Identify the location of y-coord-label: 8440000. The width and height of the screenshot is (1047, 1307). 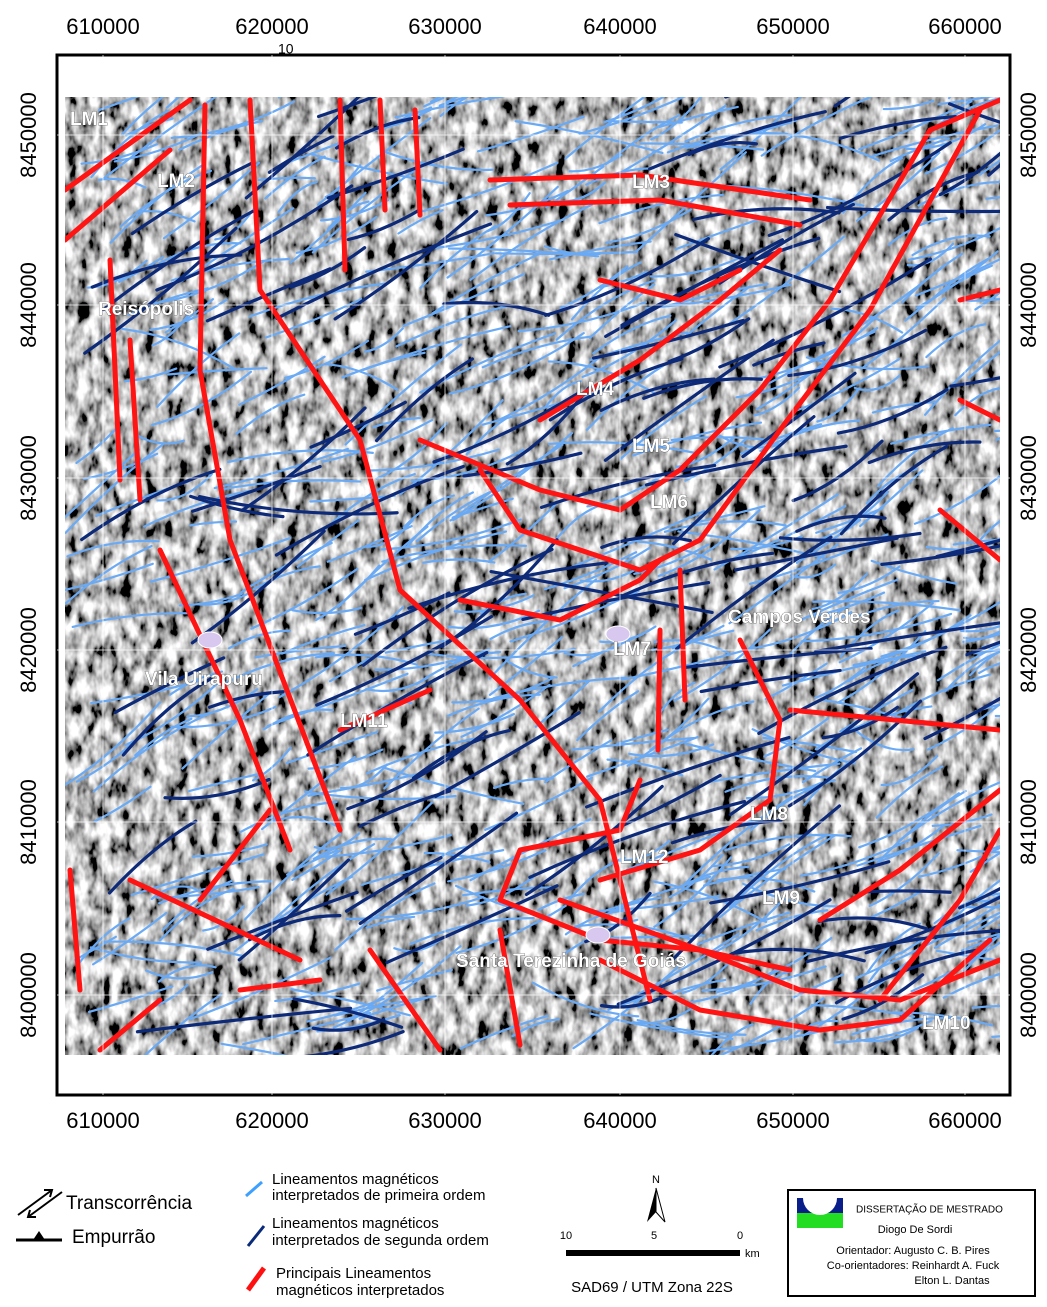
(28, 305).